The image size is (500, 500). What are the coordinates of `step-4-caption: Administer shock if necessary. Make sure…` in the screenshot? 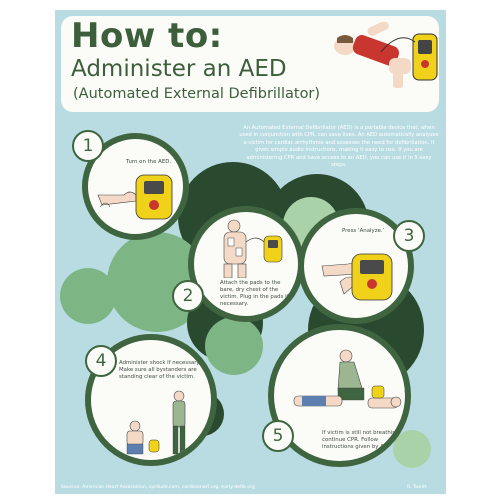 It's located at (160, 370).